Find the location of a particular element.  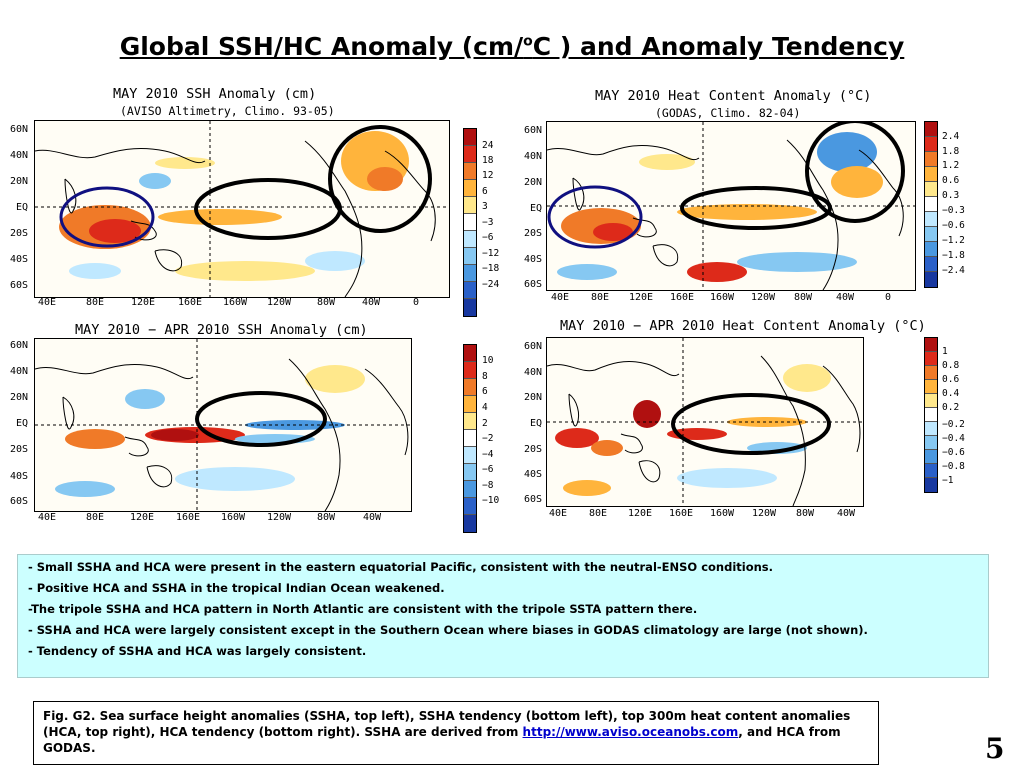

colorbar-tick: −1.2 is located at coordinates (953, 240).